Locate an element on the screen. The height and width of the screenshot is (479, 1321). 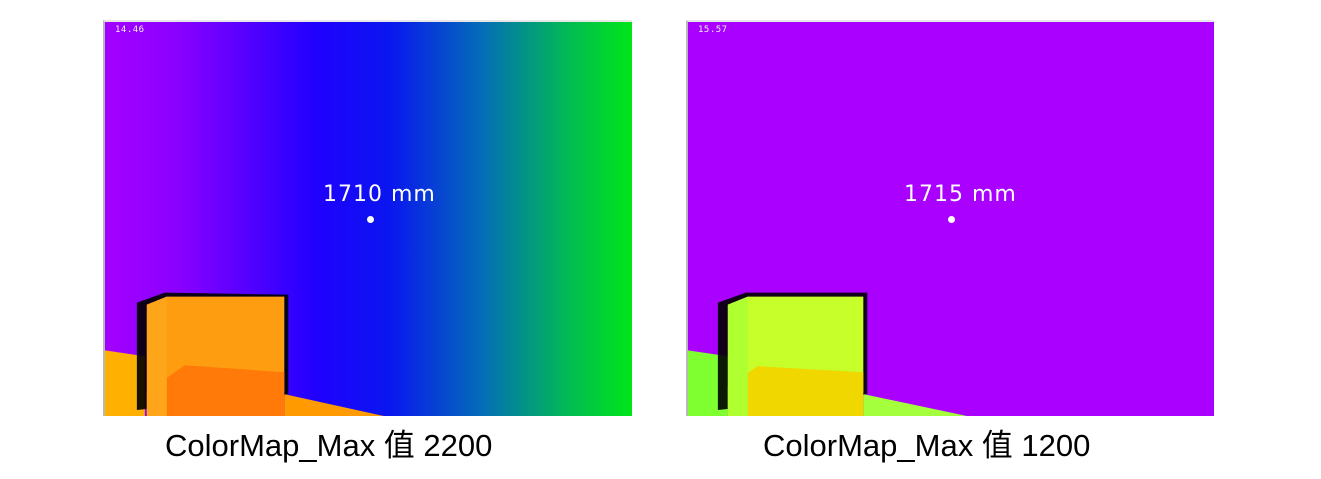
caption-right: ColorMap_Max 值 1200 is located at coordinates (927, 445).